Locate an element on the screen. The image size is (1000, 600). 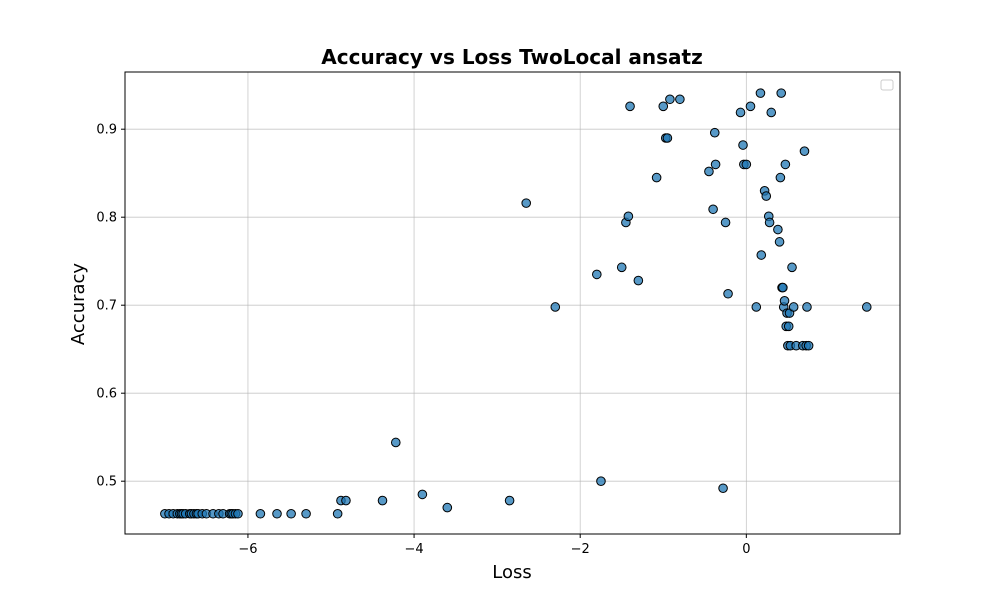
y-axis-label: Accuracy is located at coordinates (78, 304).